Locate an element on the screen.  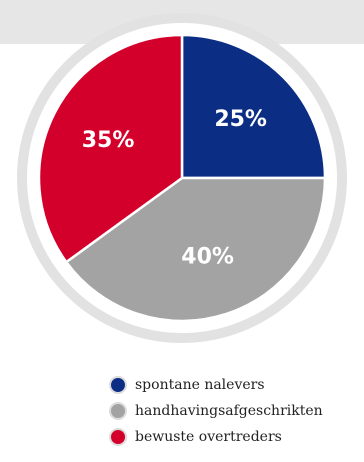
legend-item-2: bewuste overtreders is located at coordinates (216, 437).